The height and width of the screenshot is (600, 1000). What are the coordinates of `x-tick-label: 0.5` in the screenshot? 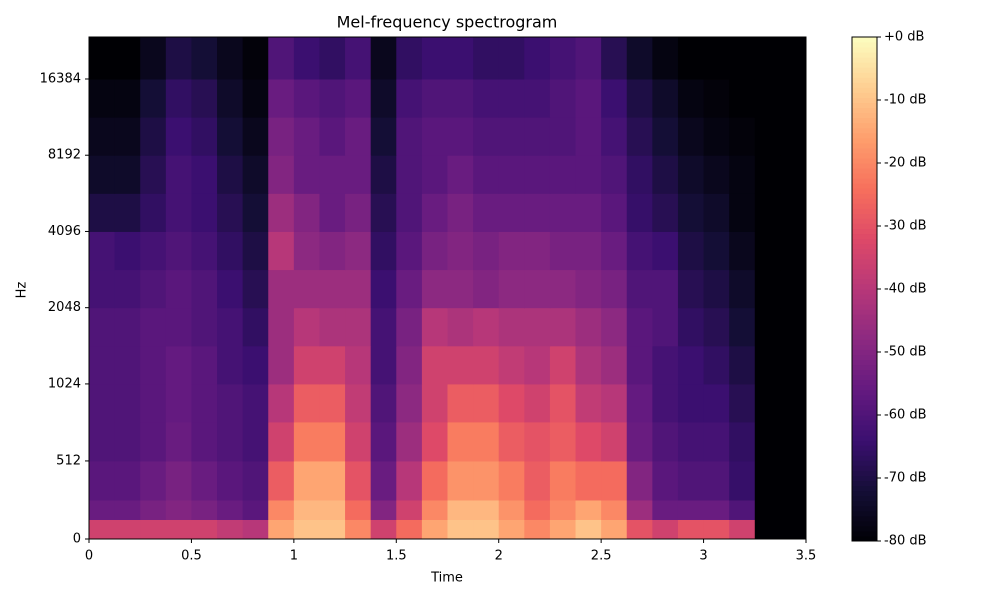 It's located at (191, 556).